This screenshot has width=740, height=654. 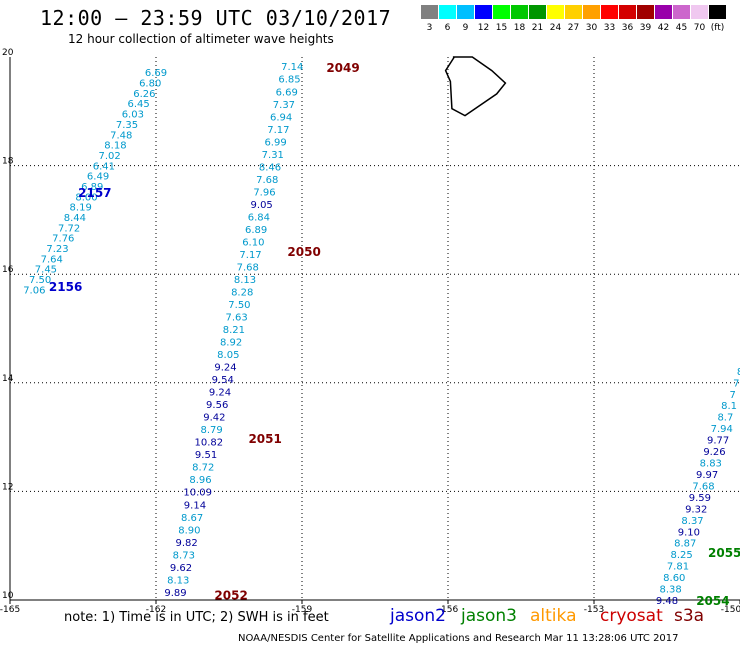 What do you see at coordinates (214, 418) in the screenshot?
I see `wave-height-value: 9.42` at bounding box center [214, 418].